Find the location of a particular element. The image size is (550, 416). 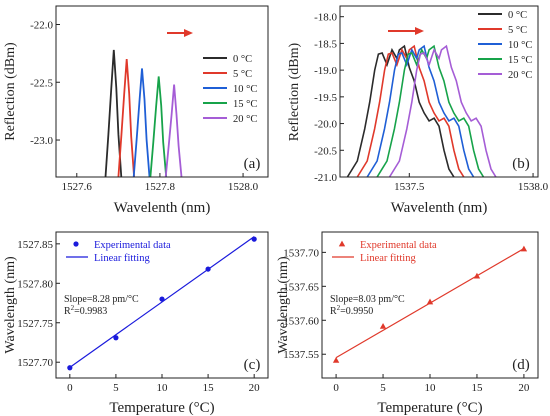

y-tick-label: -19.5 is located at coordinates (325, 98).